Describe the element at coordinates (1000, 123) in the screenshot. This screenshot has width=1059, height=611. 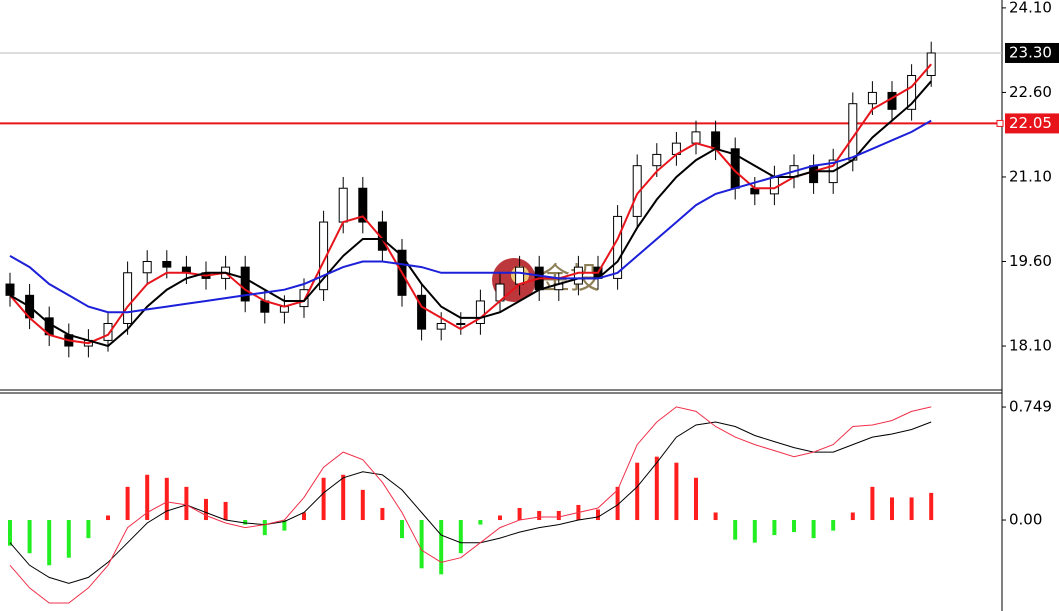
I see `level-marker` at that location.